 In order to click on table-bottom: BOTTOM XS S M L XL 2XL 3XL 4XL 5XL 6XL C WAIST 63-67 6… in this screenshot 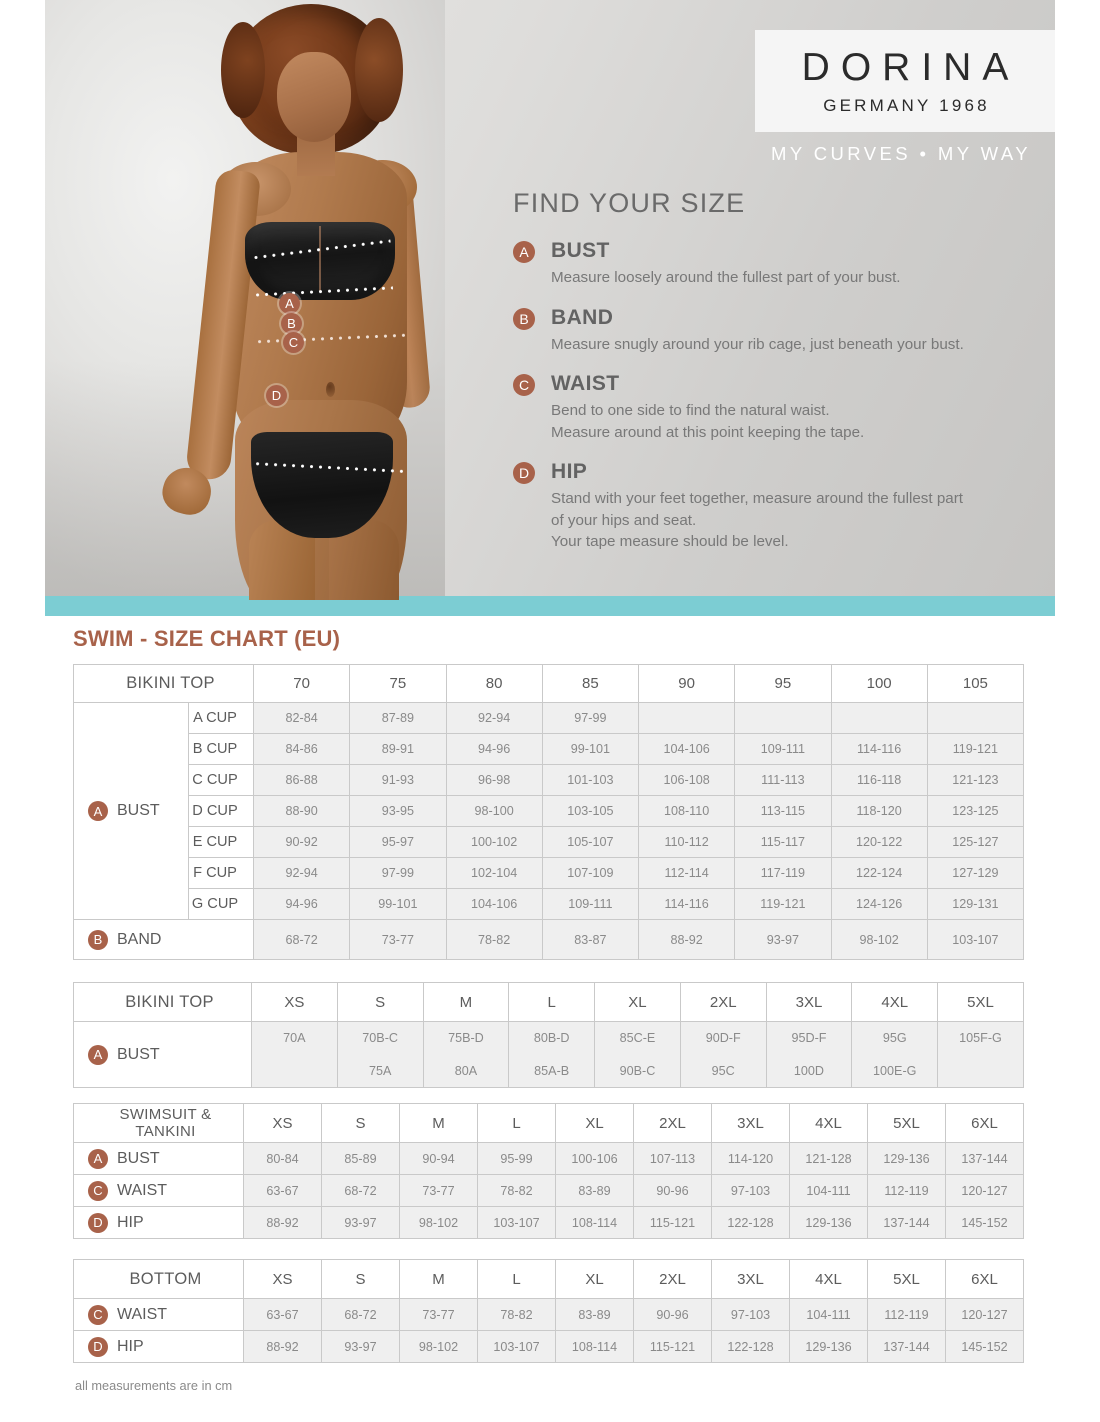, I will do `click(548, 1311)`.